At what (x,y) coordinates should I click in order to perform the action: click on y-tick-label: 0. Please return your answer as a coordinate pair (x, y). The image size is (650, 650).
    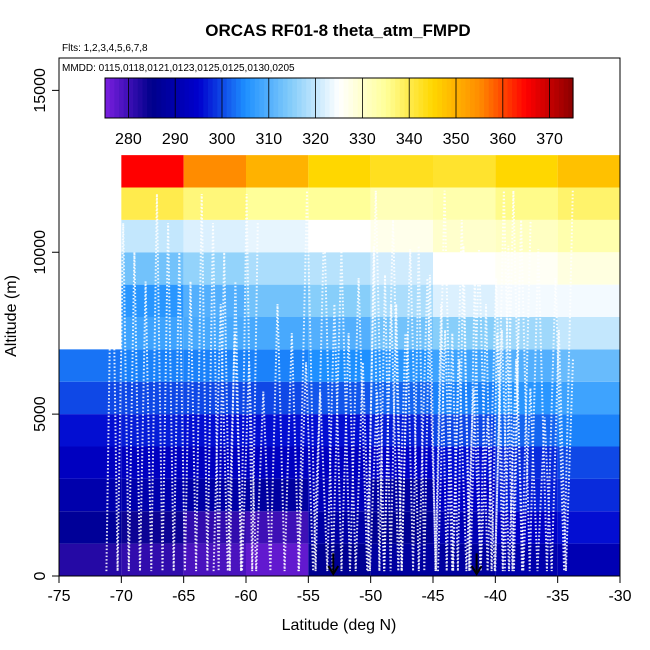
    Looking at the image, I should click on (40, 575).